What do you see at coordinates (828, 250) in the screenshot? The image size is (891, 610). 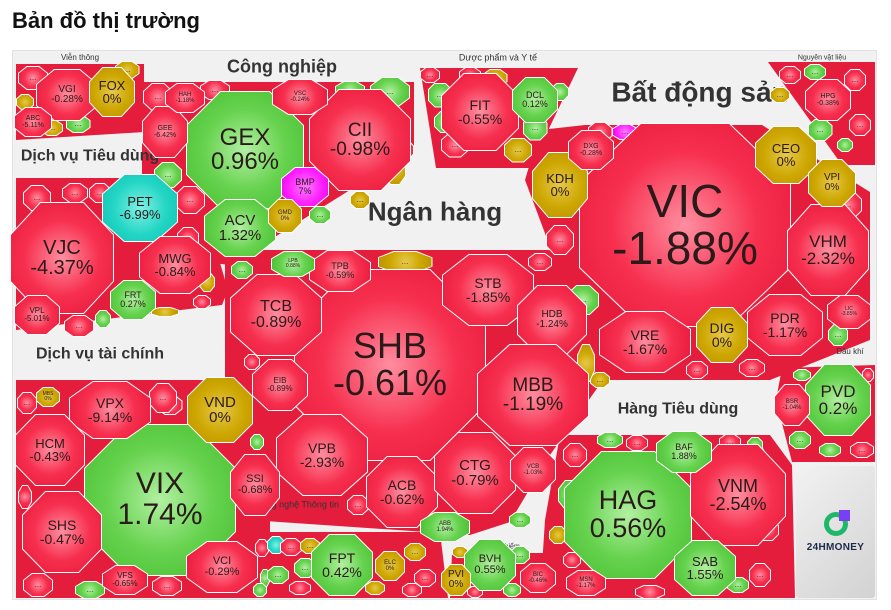 I see `stock-tile-body: VHM -2.32%` at bounding box center [828, 250].